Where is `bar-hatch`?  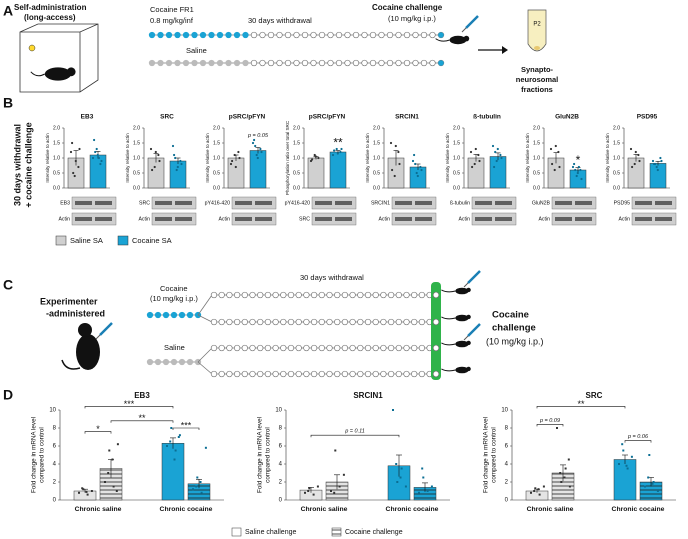
bar-hatch is located at coordinates (425, 493).